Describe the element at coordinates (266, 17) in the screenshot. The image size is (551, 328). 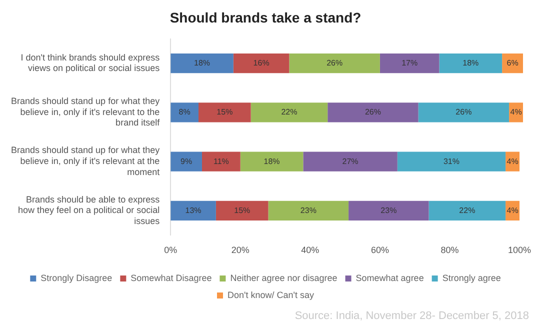
I see `chart-title: Should brands take a stand?` at that location.